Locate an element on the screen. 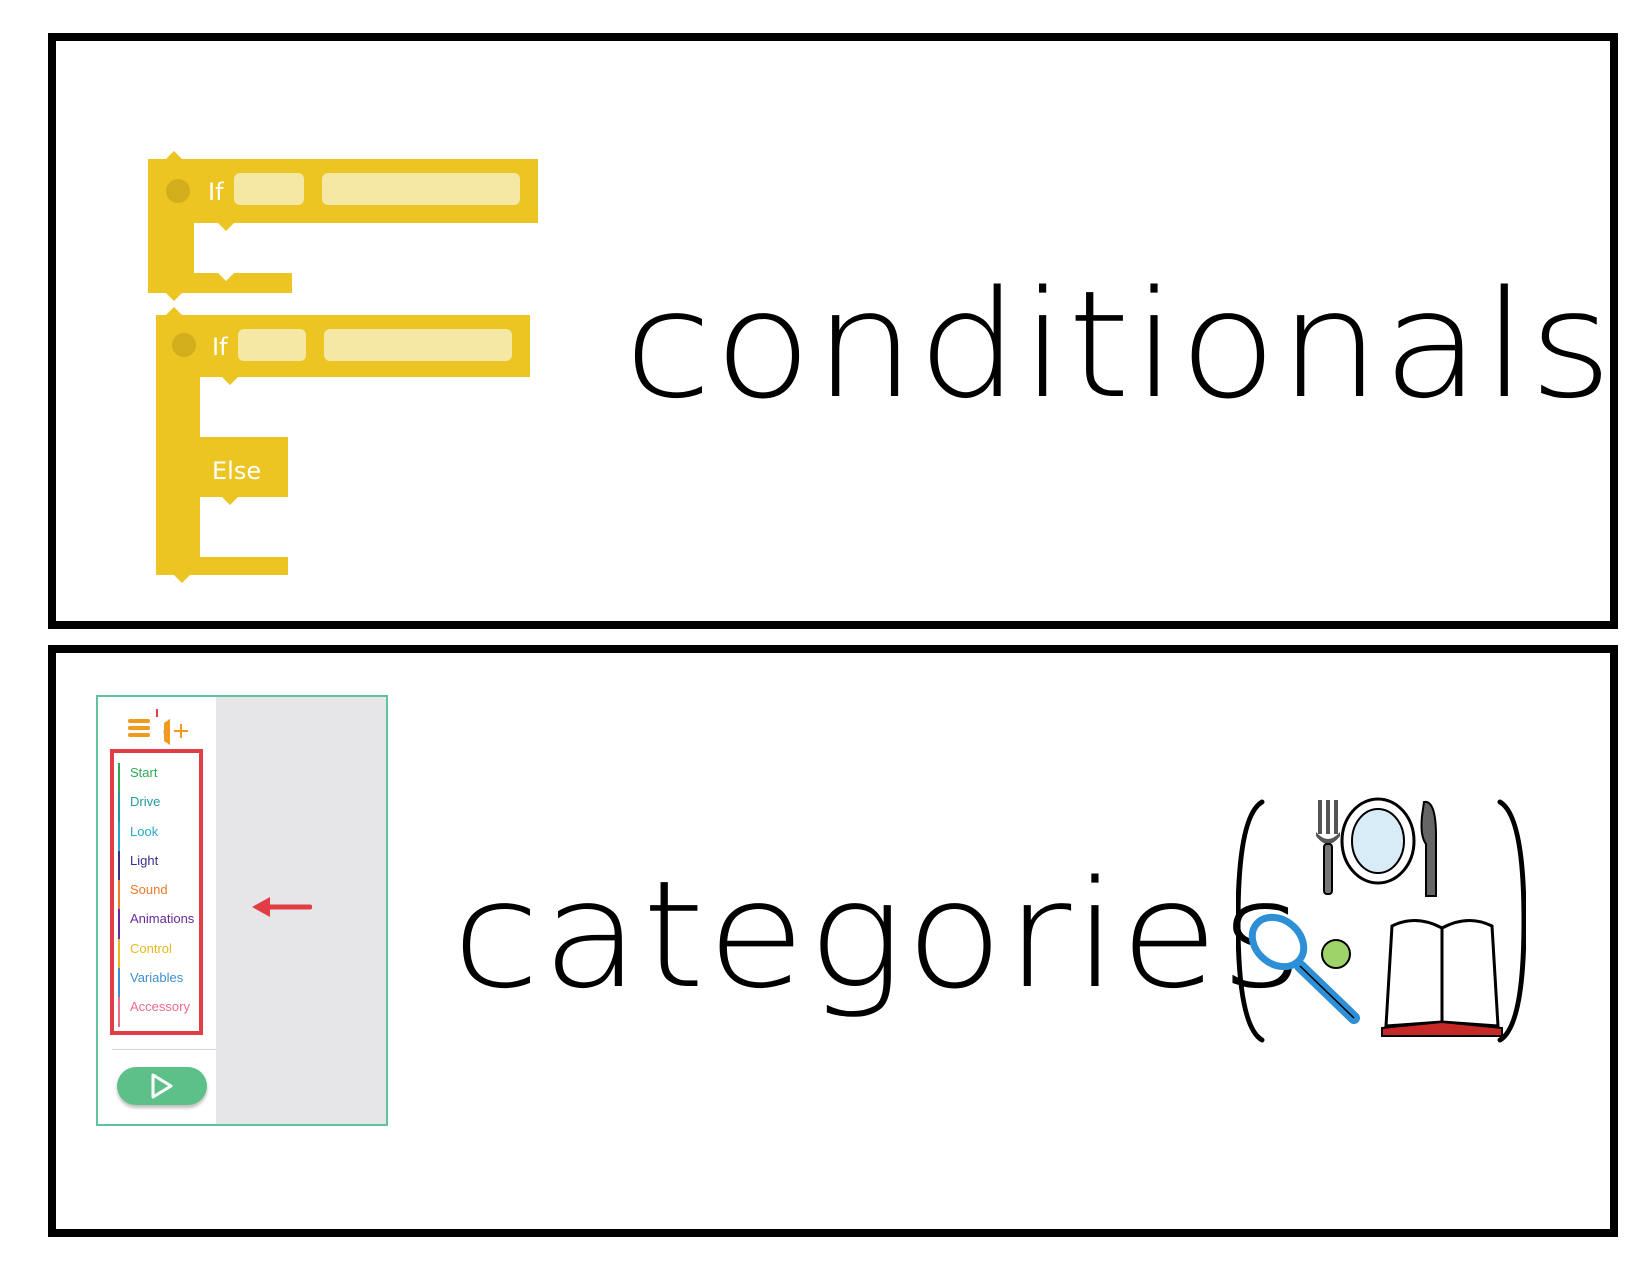 The image size is (1651, 1275). panel-header is located at coordinates (168, 725).